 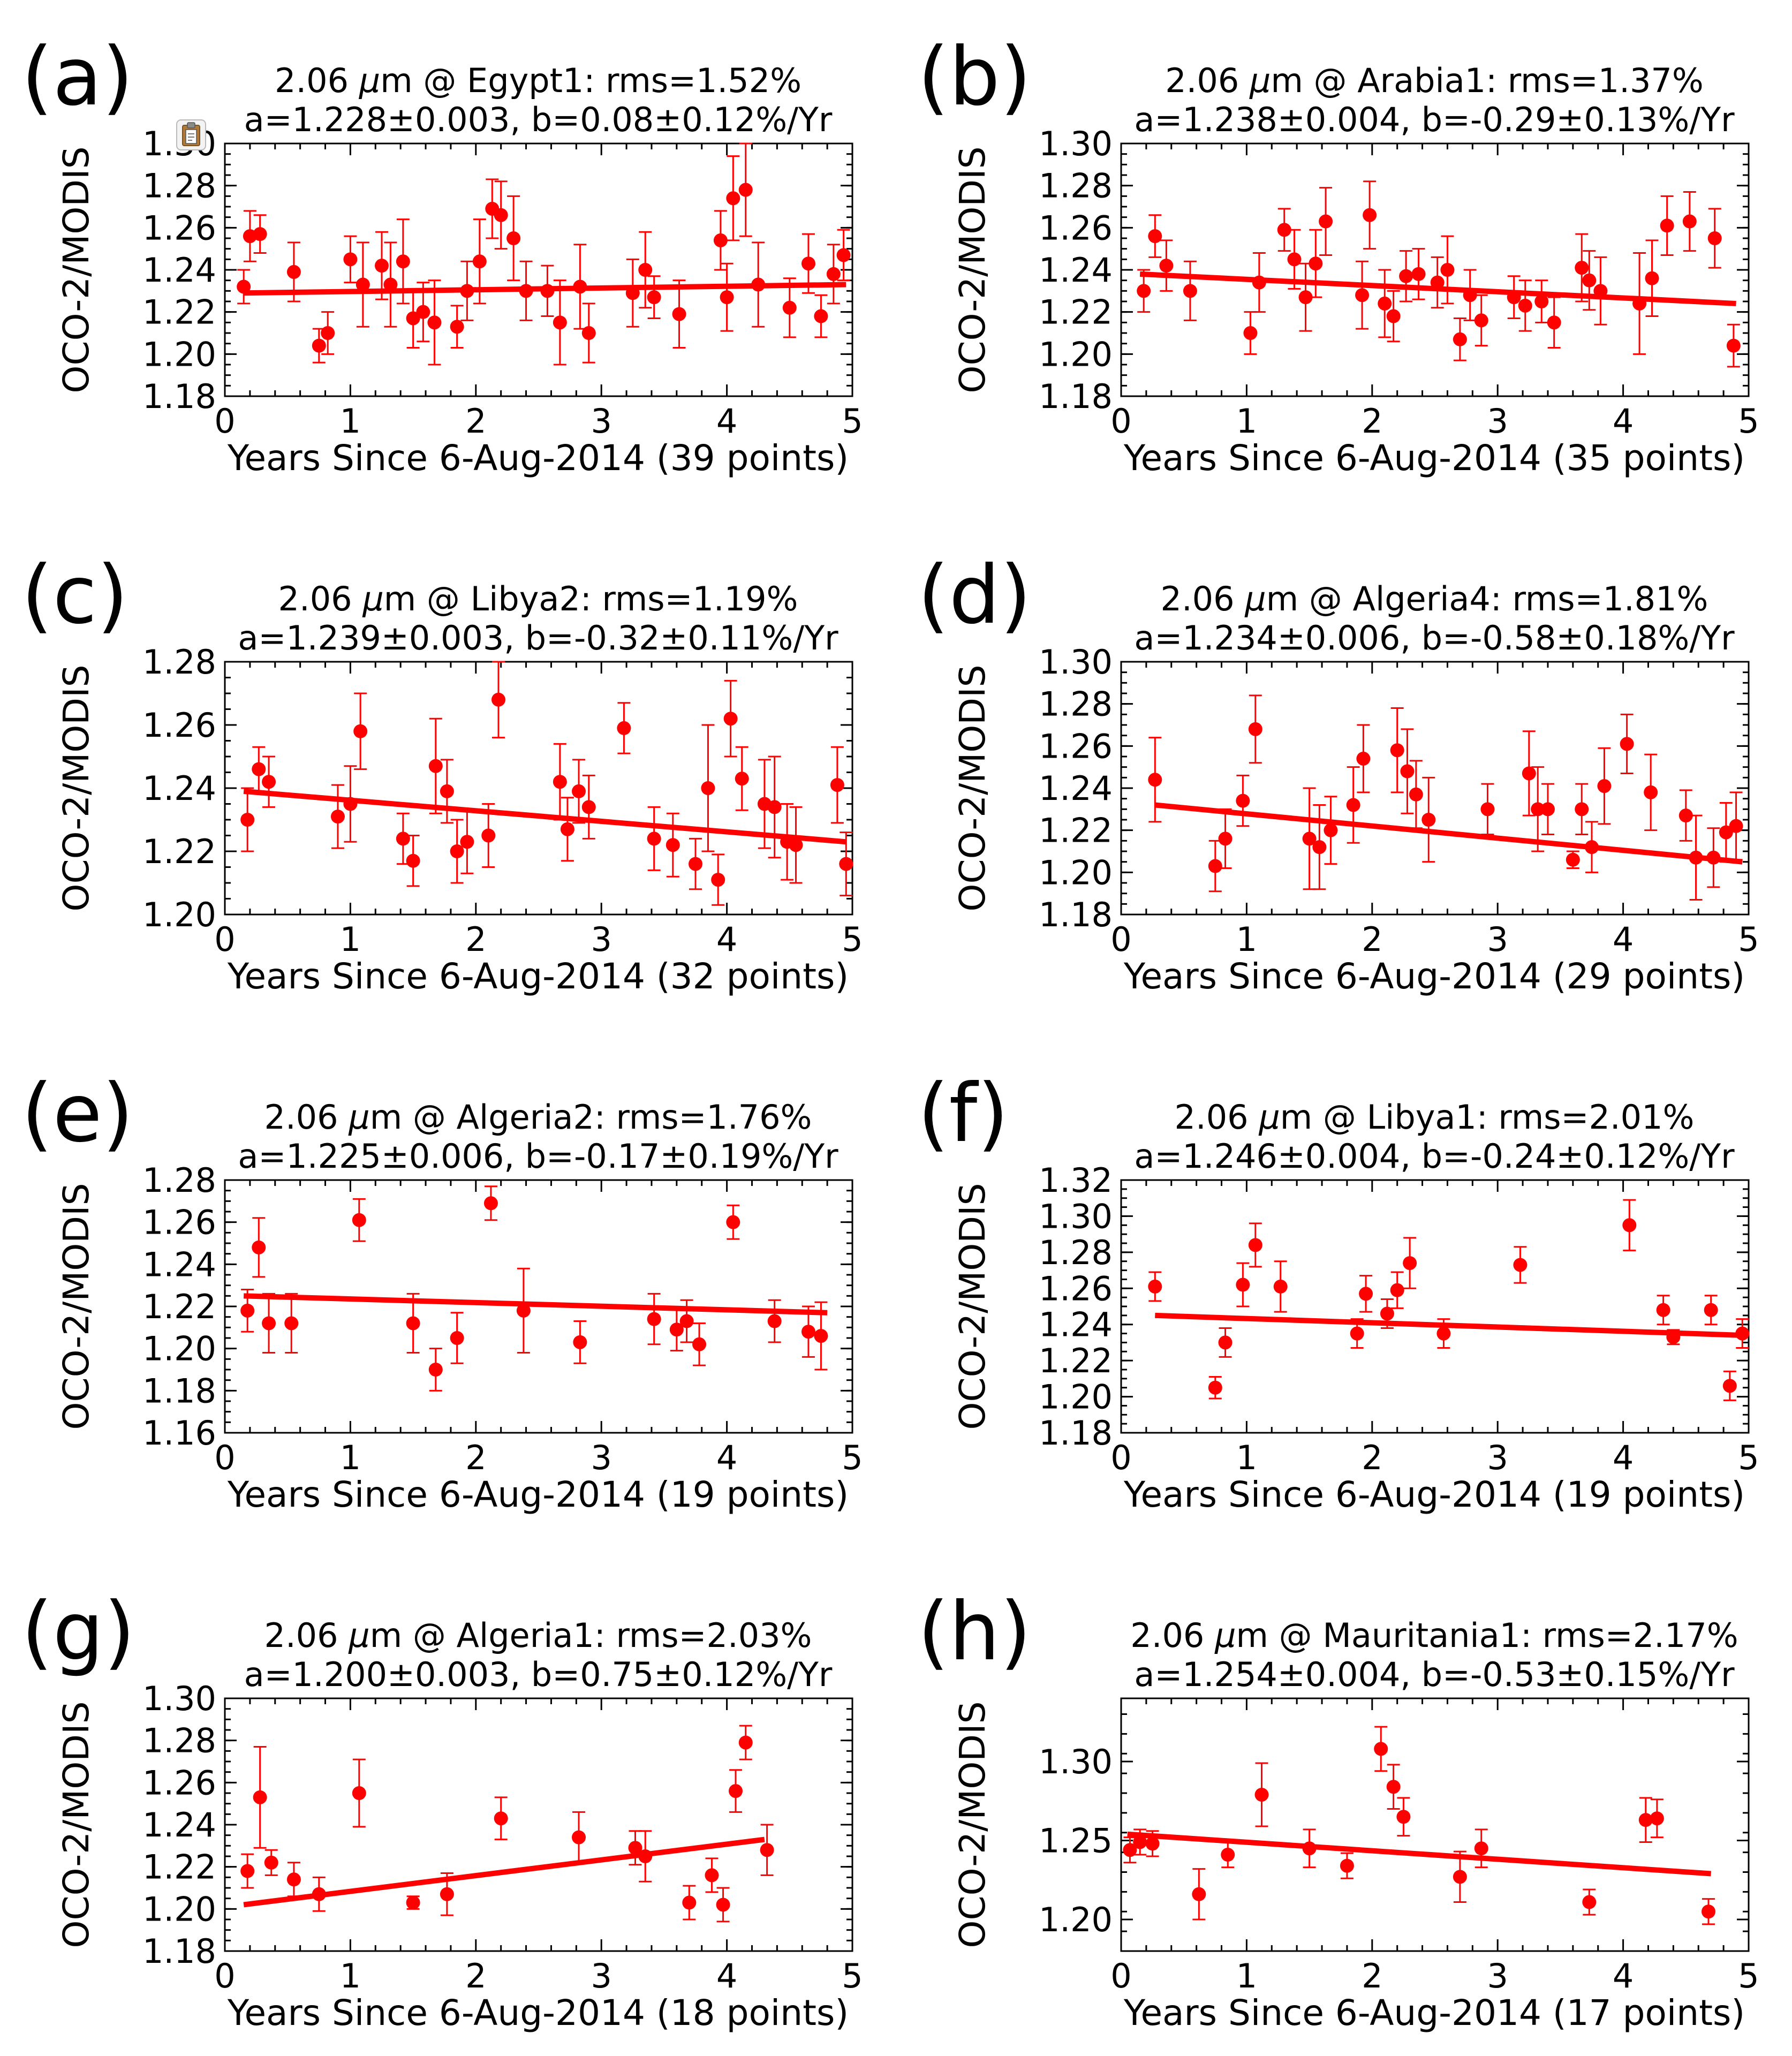 What do you see at coordinates (538, 80) in the screenshot?
I see `chart-title: 2.06 μm @ Egypt1: rms=1.52%` at bounding box center [538, 80].